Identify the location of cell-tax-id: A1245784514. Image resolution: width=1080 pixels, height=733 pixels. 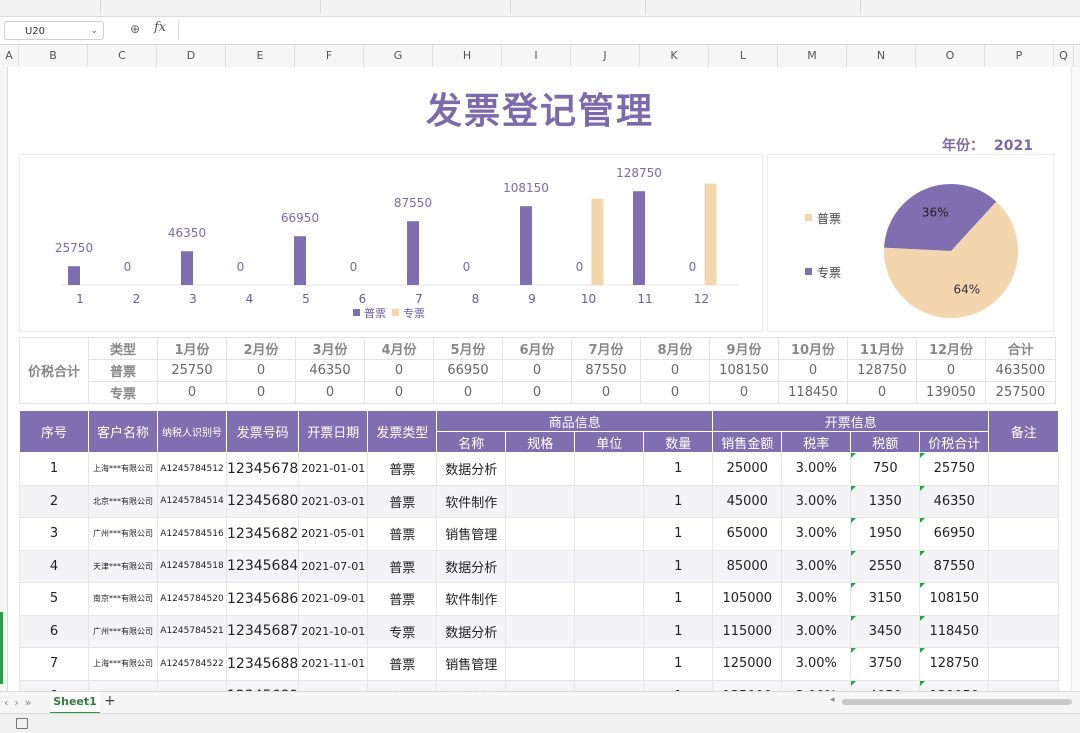
(192, 501).